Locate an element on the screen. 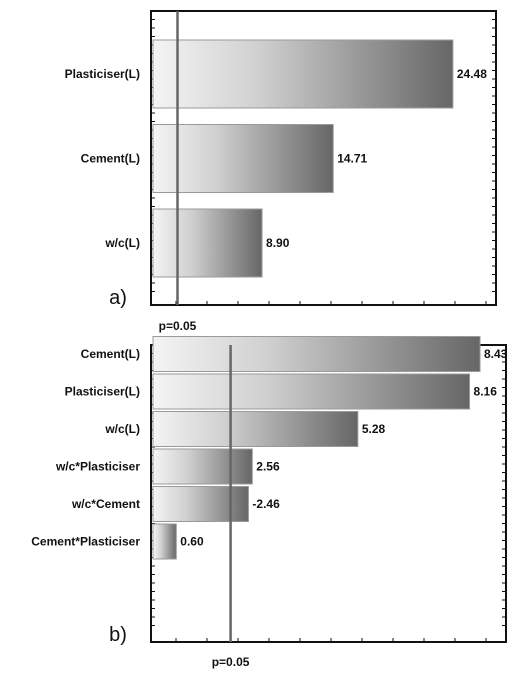 This screenshot has width=508, height=678. value-label: 2.56 is located at coordinates (268, 467).